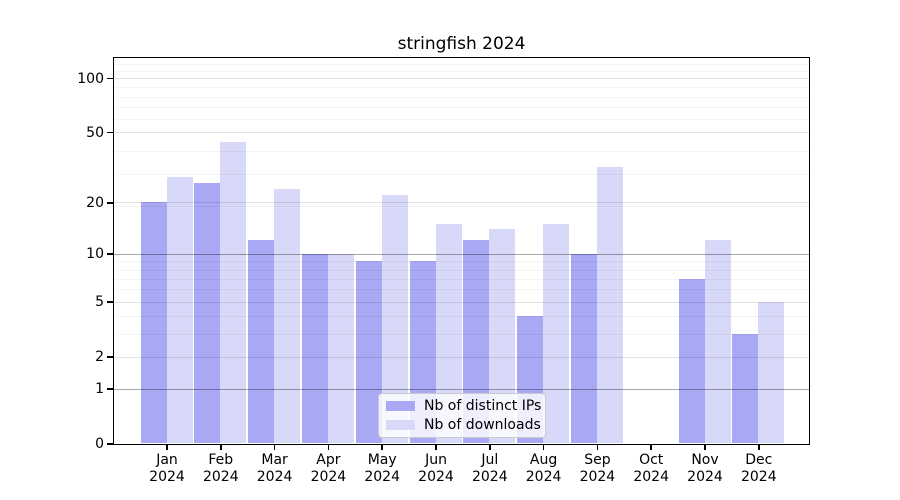 This screenshot has height=500, width=900. What do you see at coordinates (597, 460) in the screenshot?
I see `x-tick-line: Sep` at bounding box center [597, 460].